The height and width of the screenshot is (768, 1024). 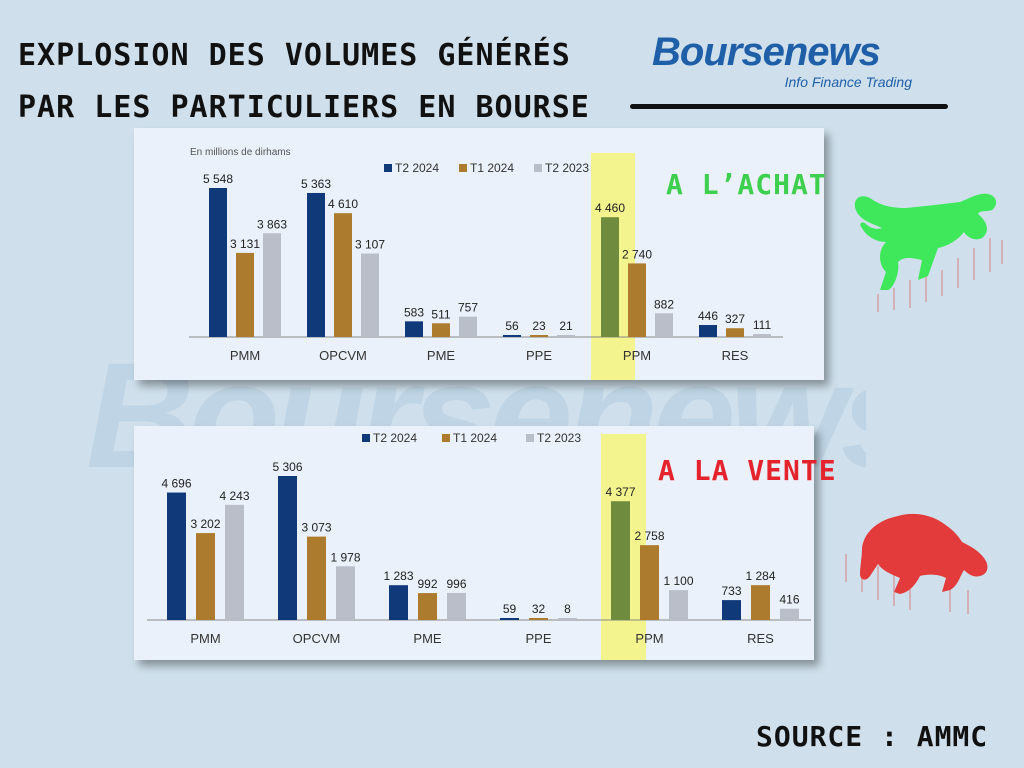 I want to click on data-label: 327, so click(x=735, y=319).